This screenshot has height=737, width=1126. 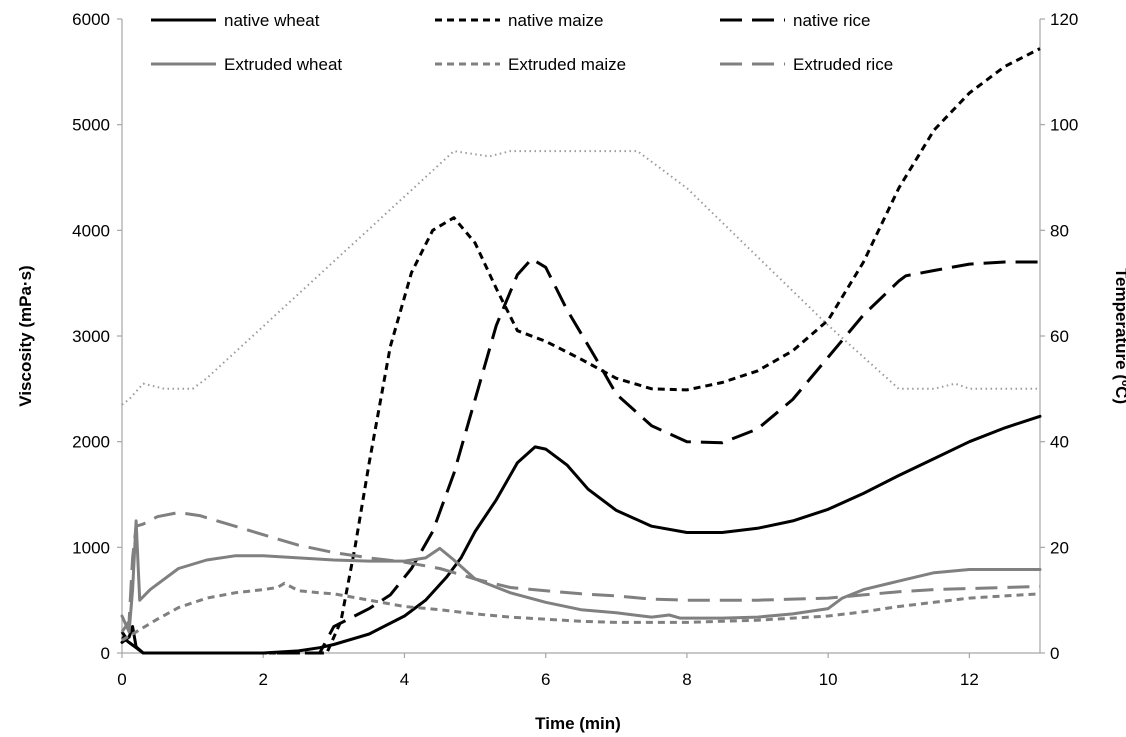 What do you see at coordinates (555, 20) in the screenshot?
I see `legend-label-native-maize: native maize` at bounding box center [555, 20].